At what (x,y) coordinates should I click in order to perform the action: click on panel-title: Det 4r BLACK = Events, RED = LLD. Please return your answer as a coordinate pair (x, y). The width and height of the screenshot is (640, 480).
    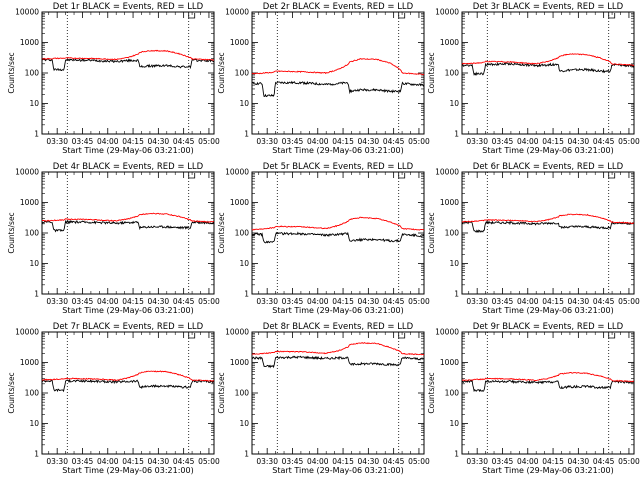
    Looking at the image, I should click on (128, 167).